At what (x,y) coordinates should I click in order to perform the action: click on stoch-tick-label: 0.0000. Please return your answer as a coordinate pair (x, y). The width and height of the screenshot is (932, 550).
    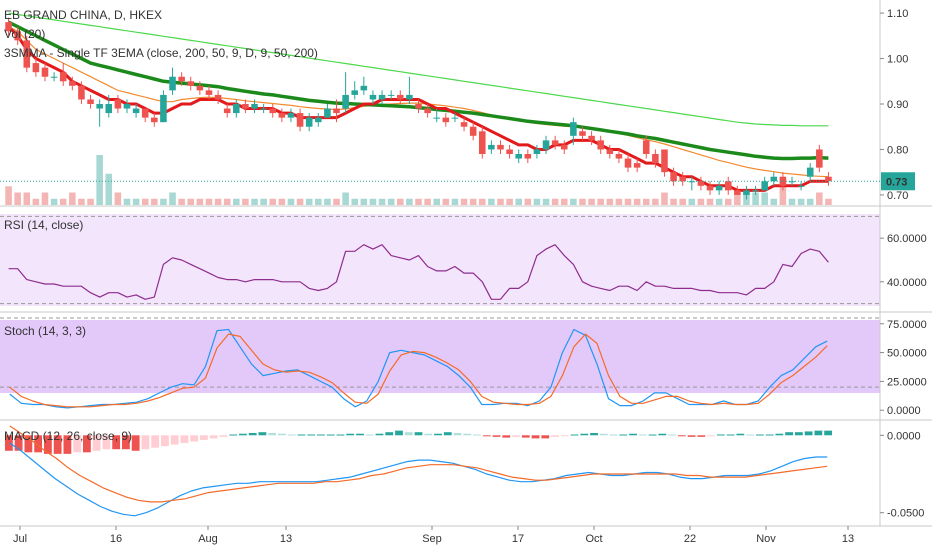
    Looking at the image, I should click on (904, 411).